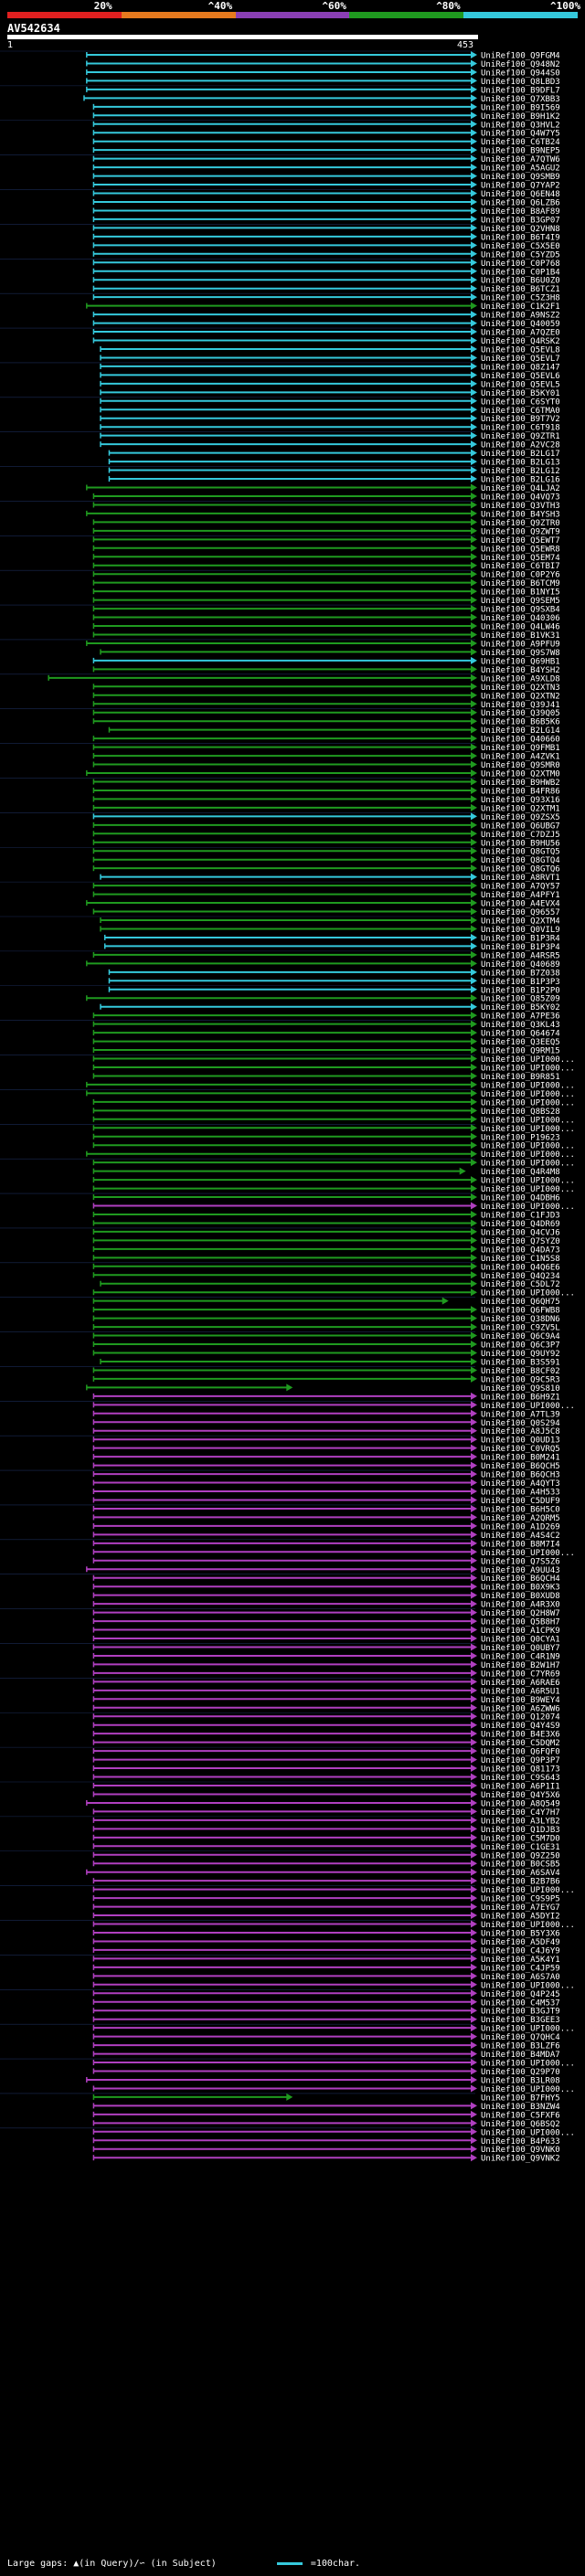 The image size is (585, 2576). I want to click on hit-label: UniRef100_A7QZE0, so click(520, 333).